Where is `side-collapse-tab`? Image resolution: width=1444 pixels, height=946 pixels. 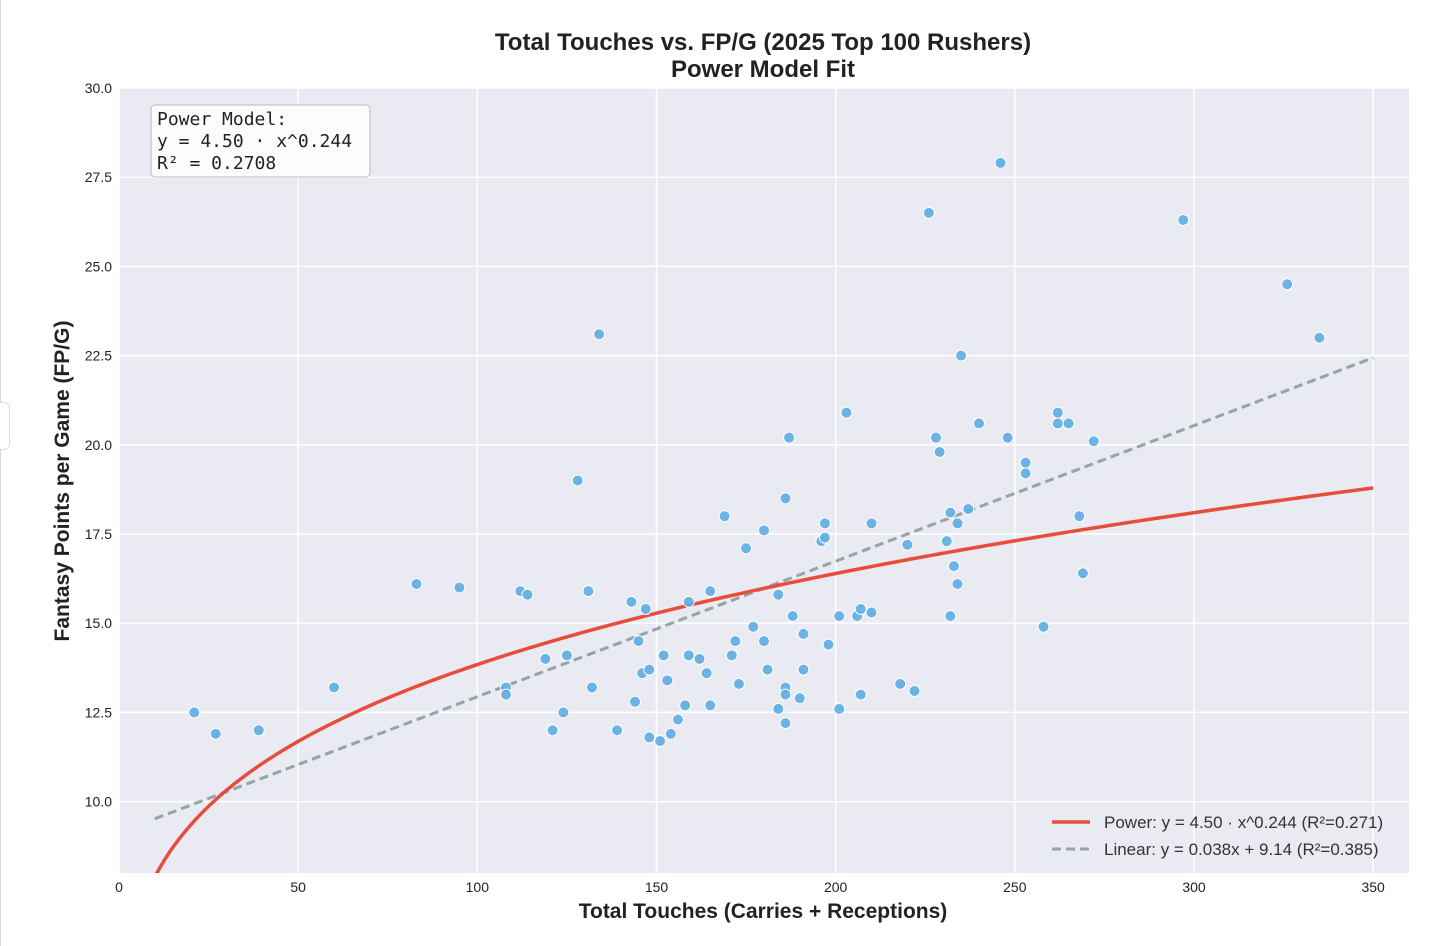 side-collapse-tab is located at coordinates (5, 426).